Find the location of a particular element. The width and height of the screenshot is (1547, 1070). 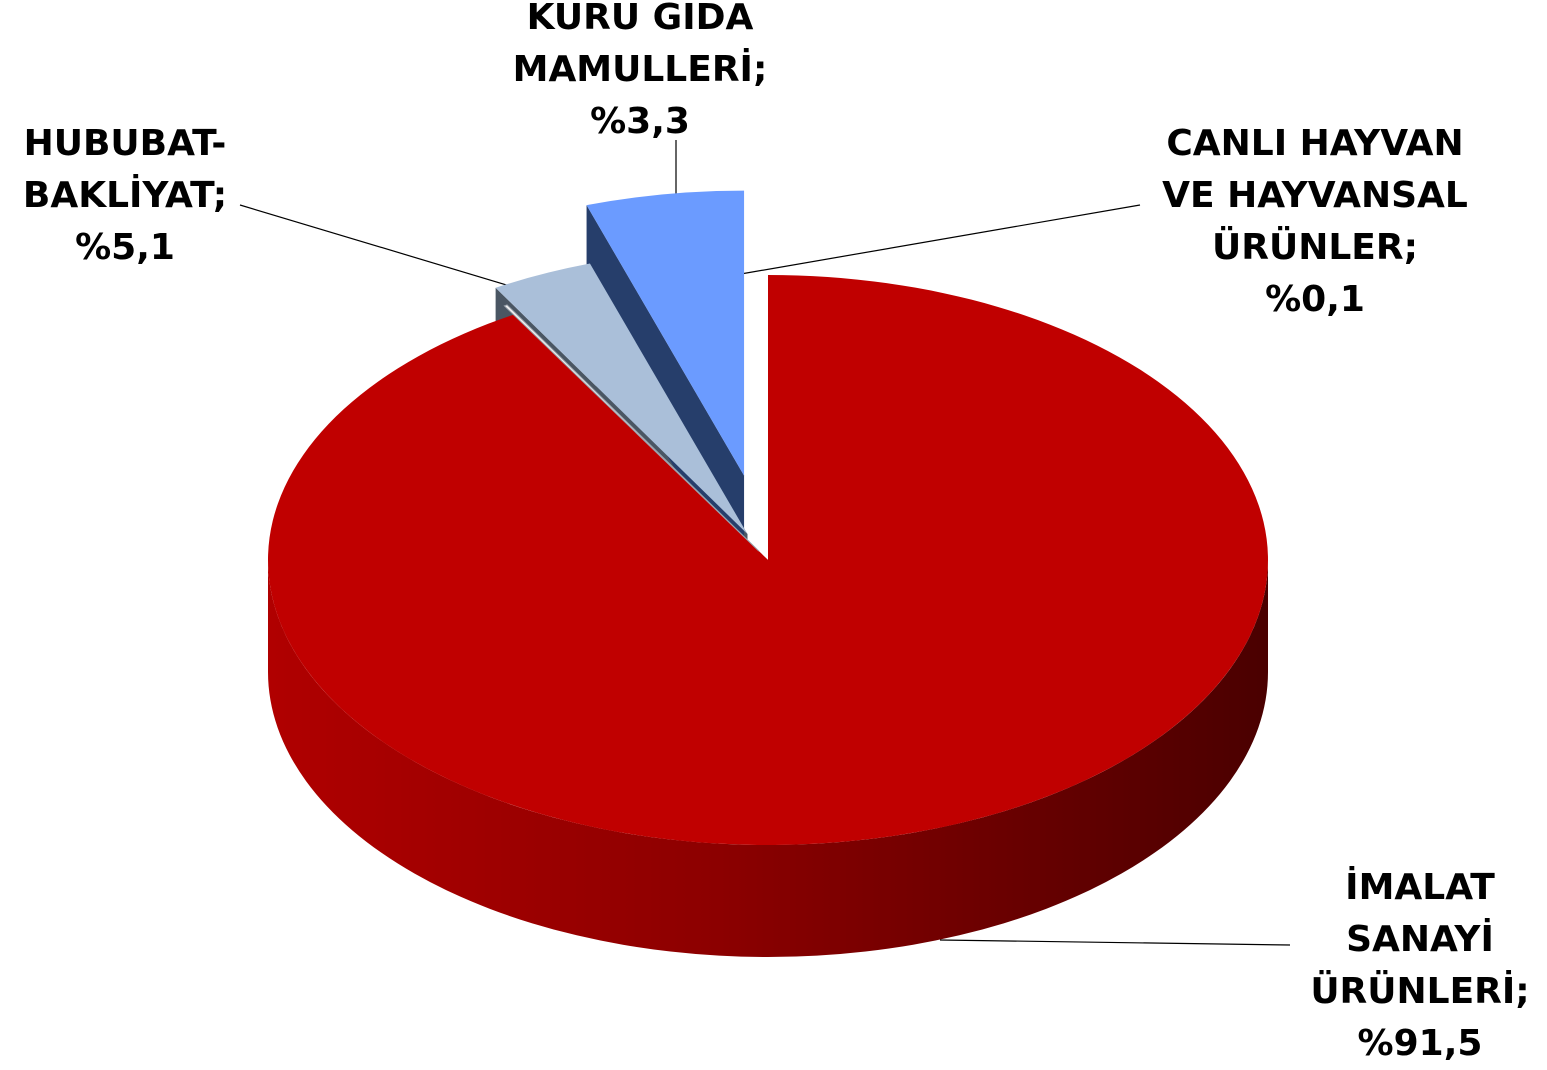

slice-name-line: VE HAYVANSAL is located at coordinates (1315, 195).